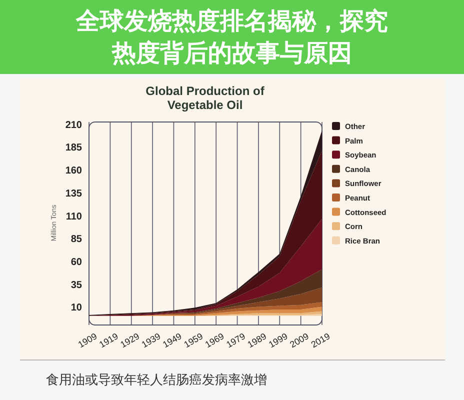 This screenshot has height=400, width=464. I want to click on x-tick-label: 2009, so click(299, 340).